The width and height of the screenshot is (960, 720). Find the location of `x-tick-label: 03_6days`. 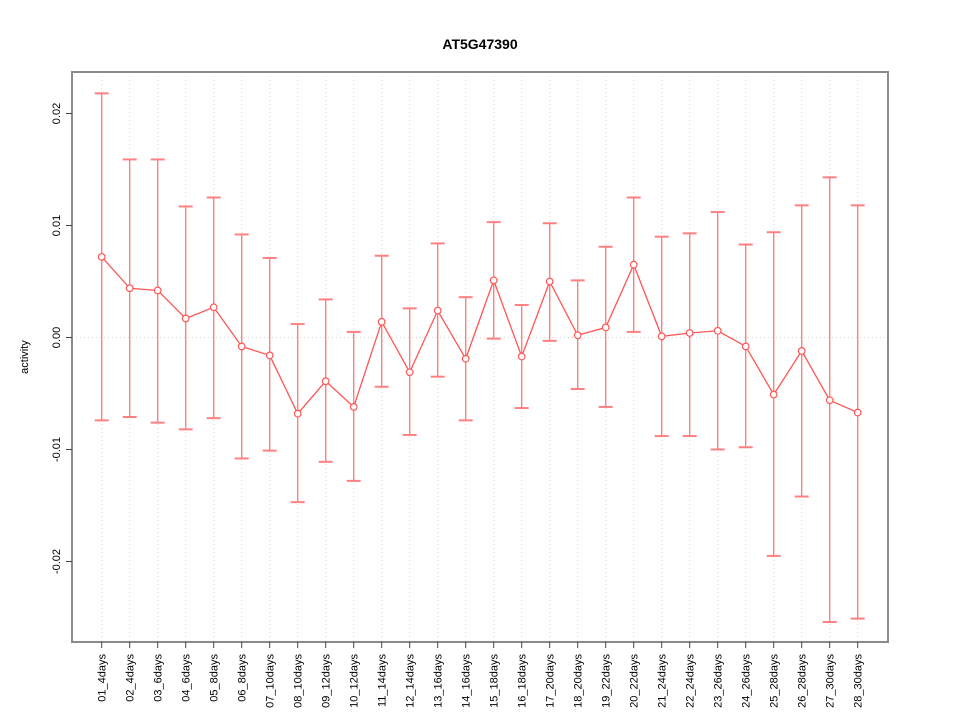

x-tick-label: 03_6days is located at coordinates (159, 678).